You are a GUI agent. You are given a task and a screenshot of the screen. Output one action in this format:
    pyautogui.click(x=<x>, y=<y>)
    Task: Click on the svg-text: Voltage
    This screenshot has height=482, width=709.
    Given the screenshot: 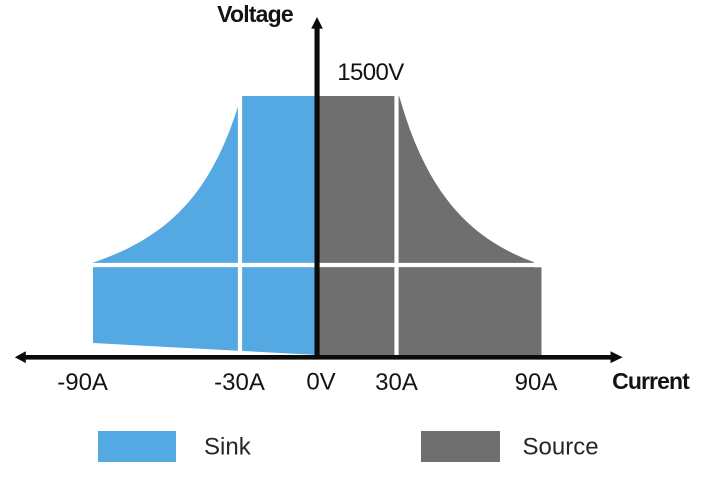 What is the action you would take?
    pyautogui.click(x=255, y=14)
    